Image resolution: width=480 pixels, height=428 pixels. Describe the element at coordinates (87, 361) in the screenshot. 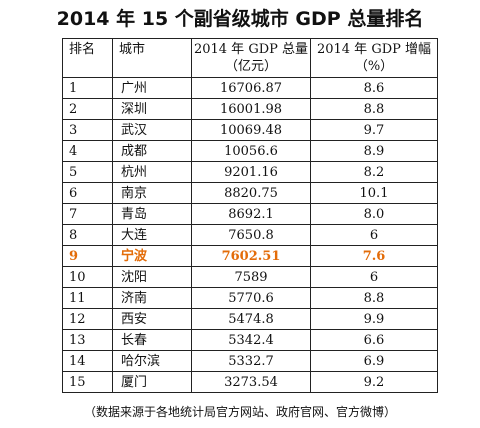

I see `rank-cell: 14` at that location.